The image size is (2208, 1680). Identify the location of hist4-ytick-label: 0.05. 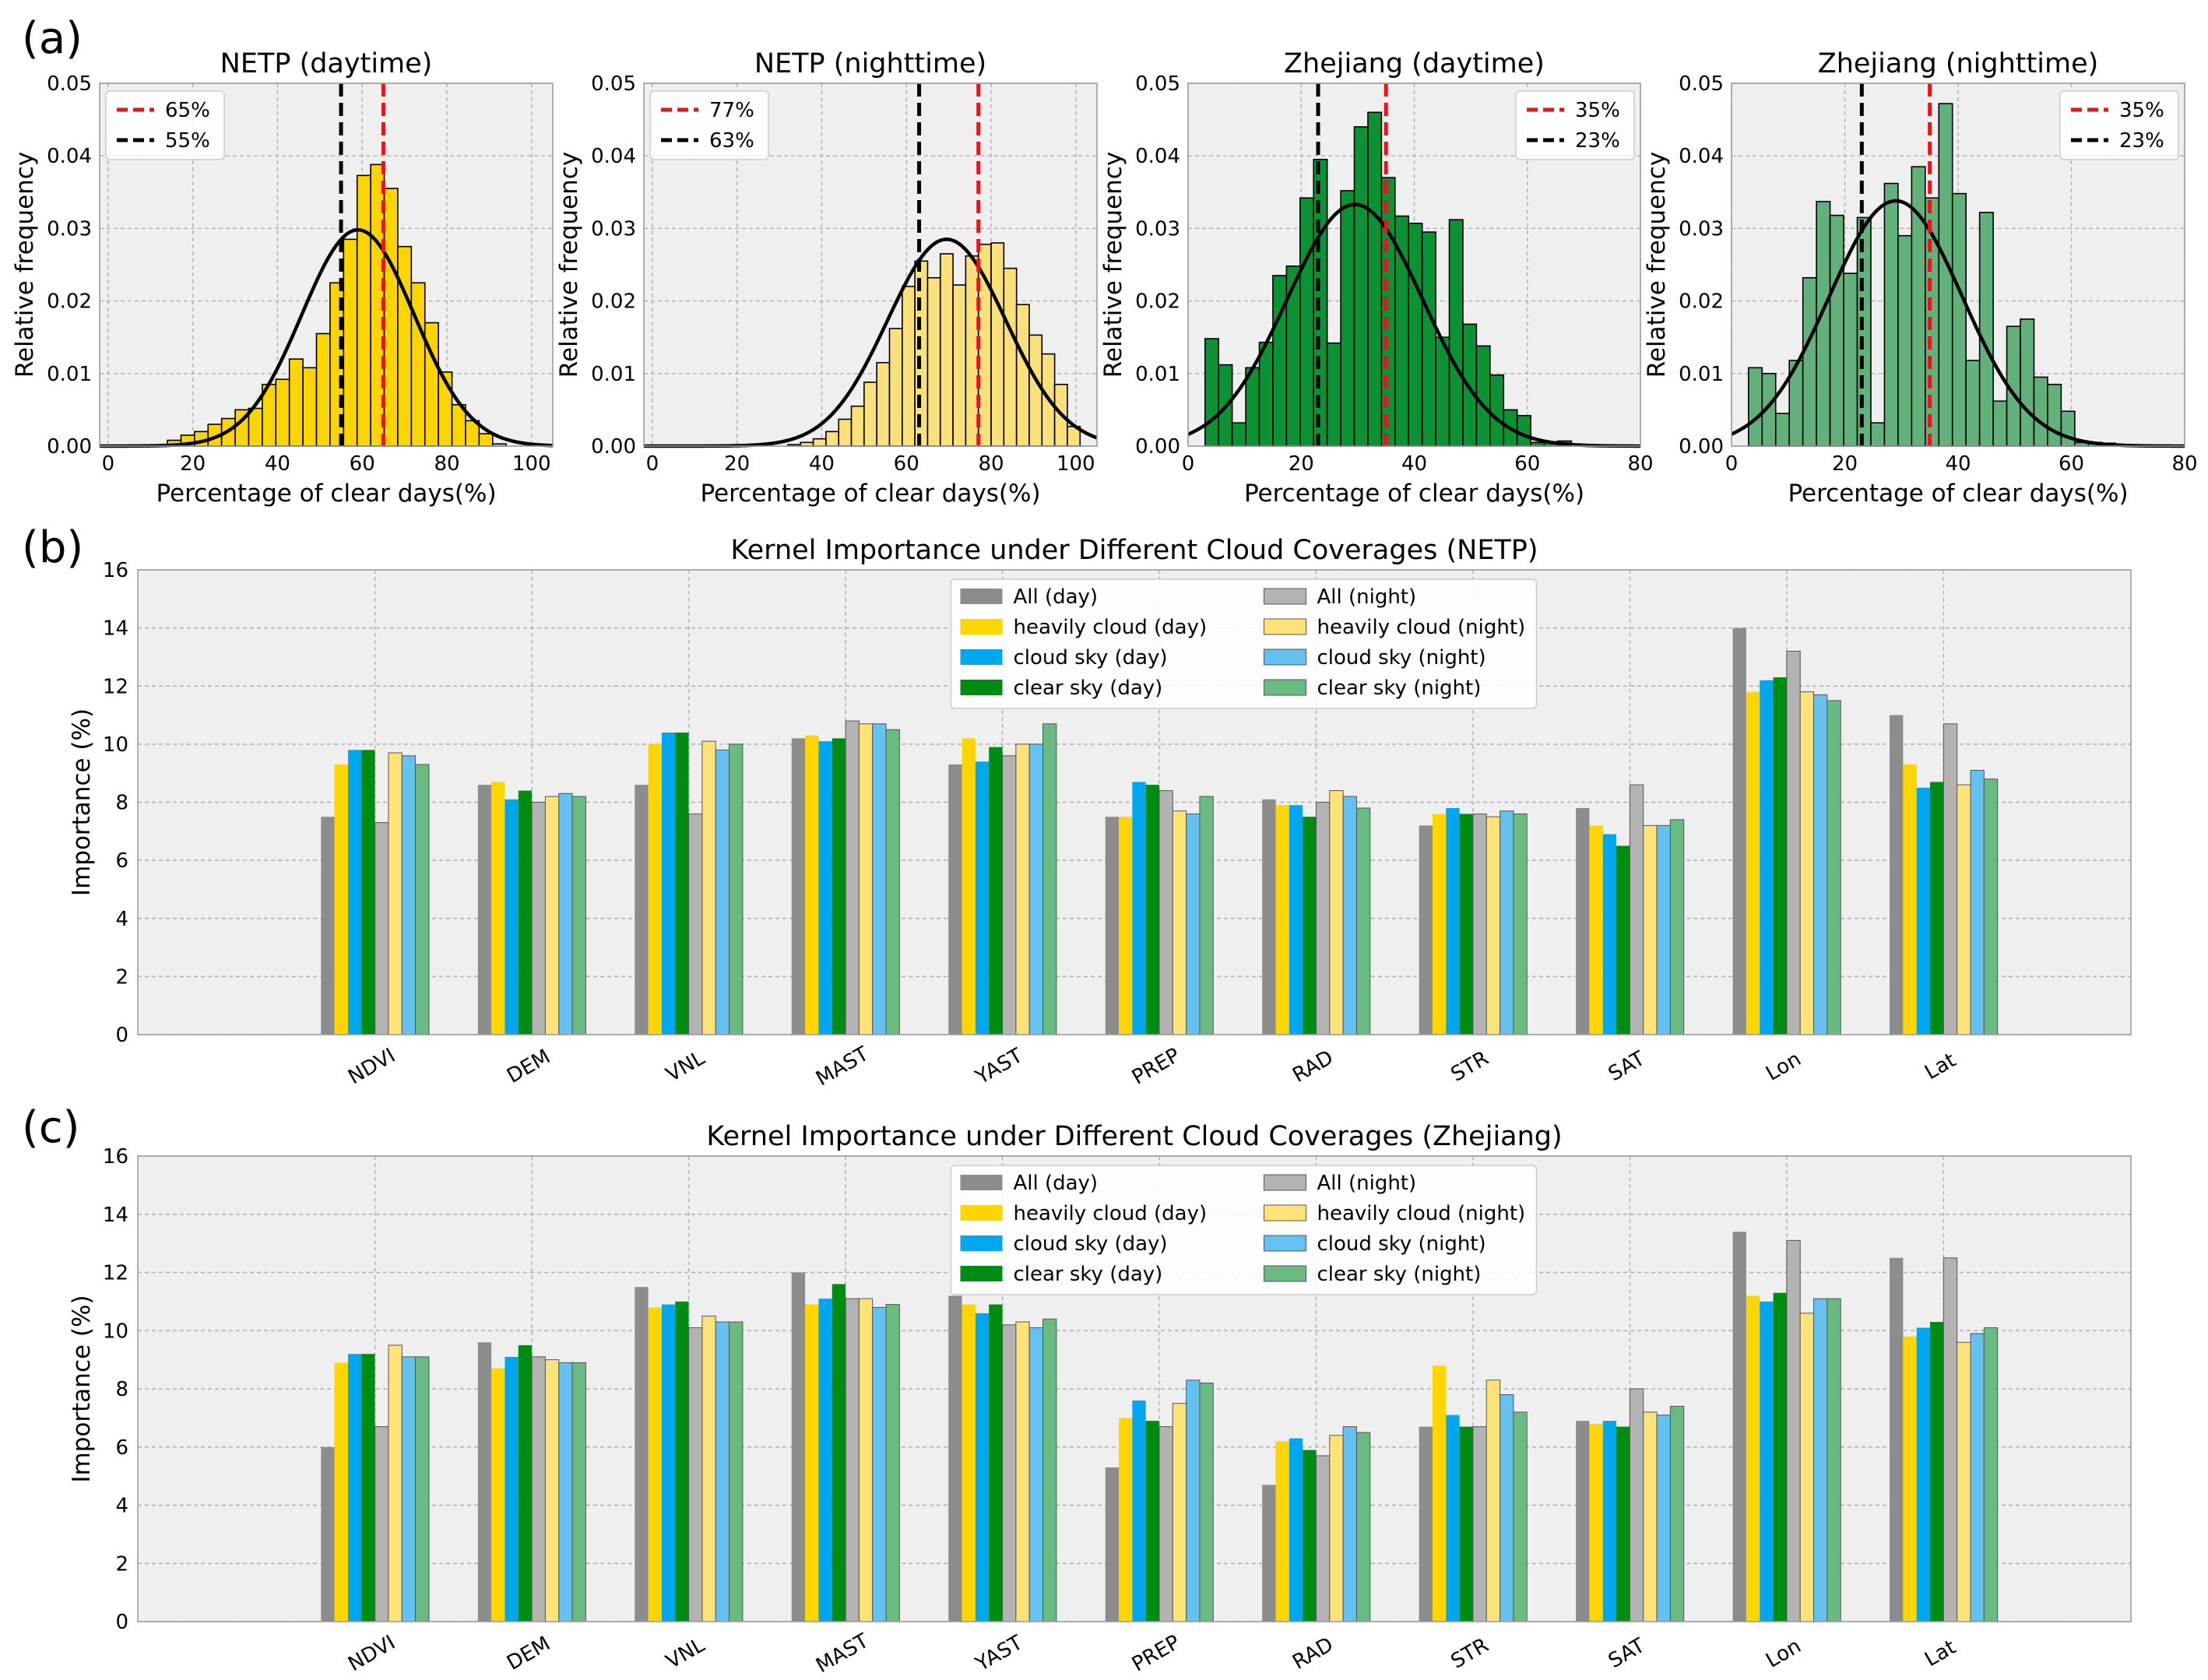
(1702, 84).